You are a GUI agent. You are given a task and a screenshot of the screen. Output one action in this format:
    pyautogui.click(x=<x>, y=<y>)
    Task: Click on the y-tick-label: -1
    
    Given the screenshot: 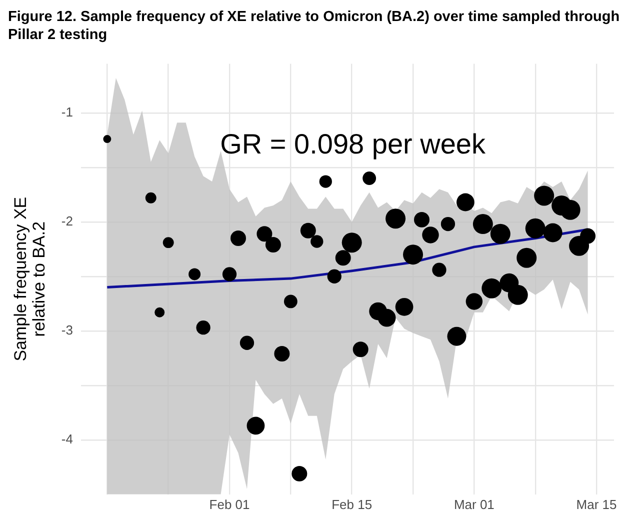 What is the action you would take?
    pyautogui.click(x=67, y=112)
    